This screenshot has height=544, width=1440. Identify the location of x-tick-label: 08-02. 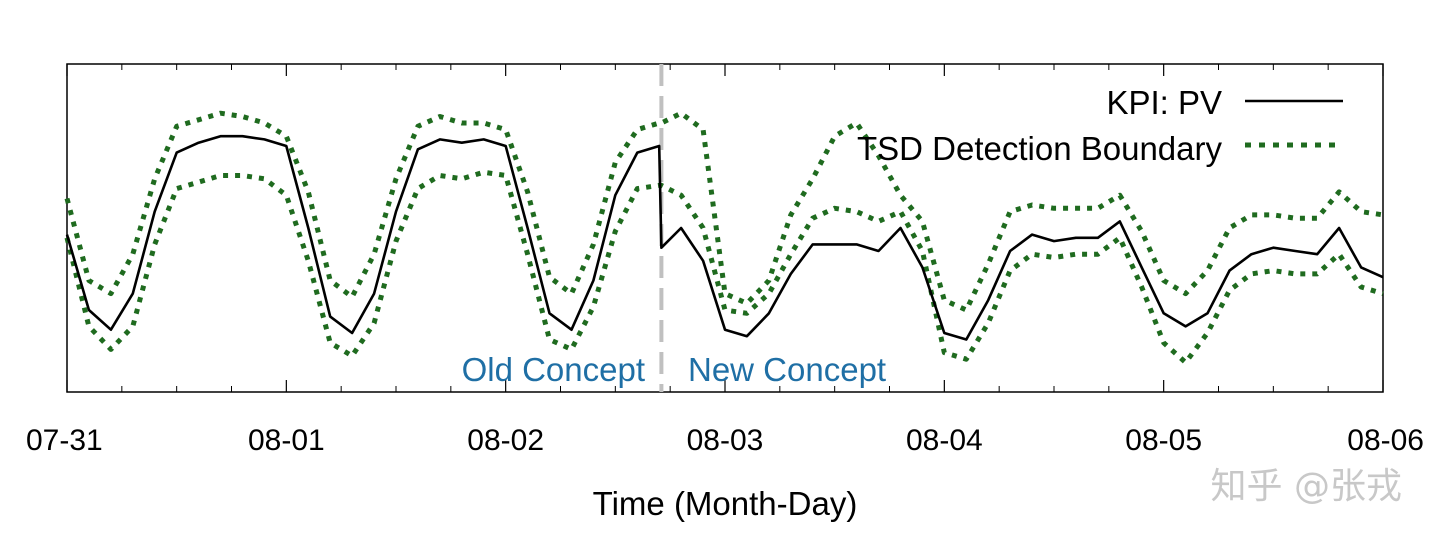
(505, 440).